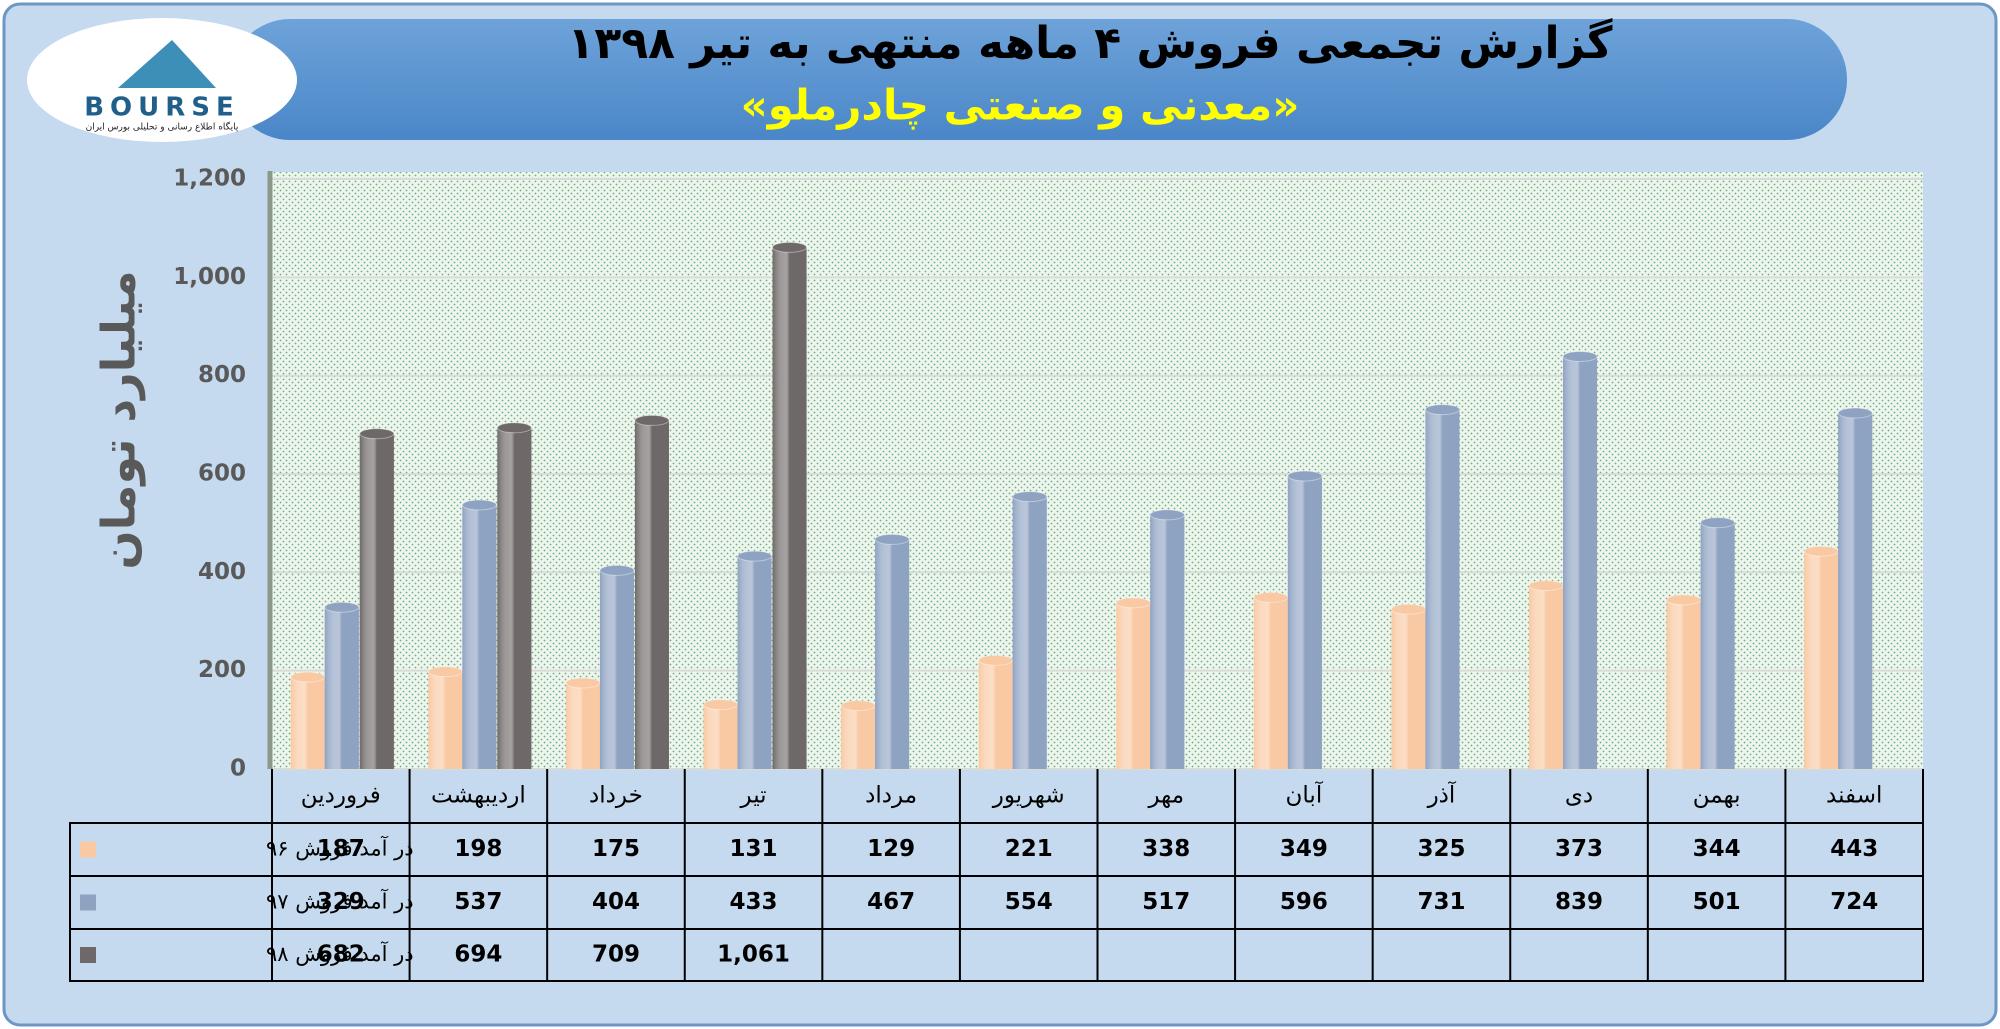 The image size is (2000, 1029). I want to click on legend-label: در آمد فروش ۹۷, so click(340, 901).